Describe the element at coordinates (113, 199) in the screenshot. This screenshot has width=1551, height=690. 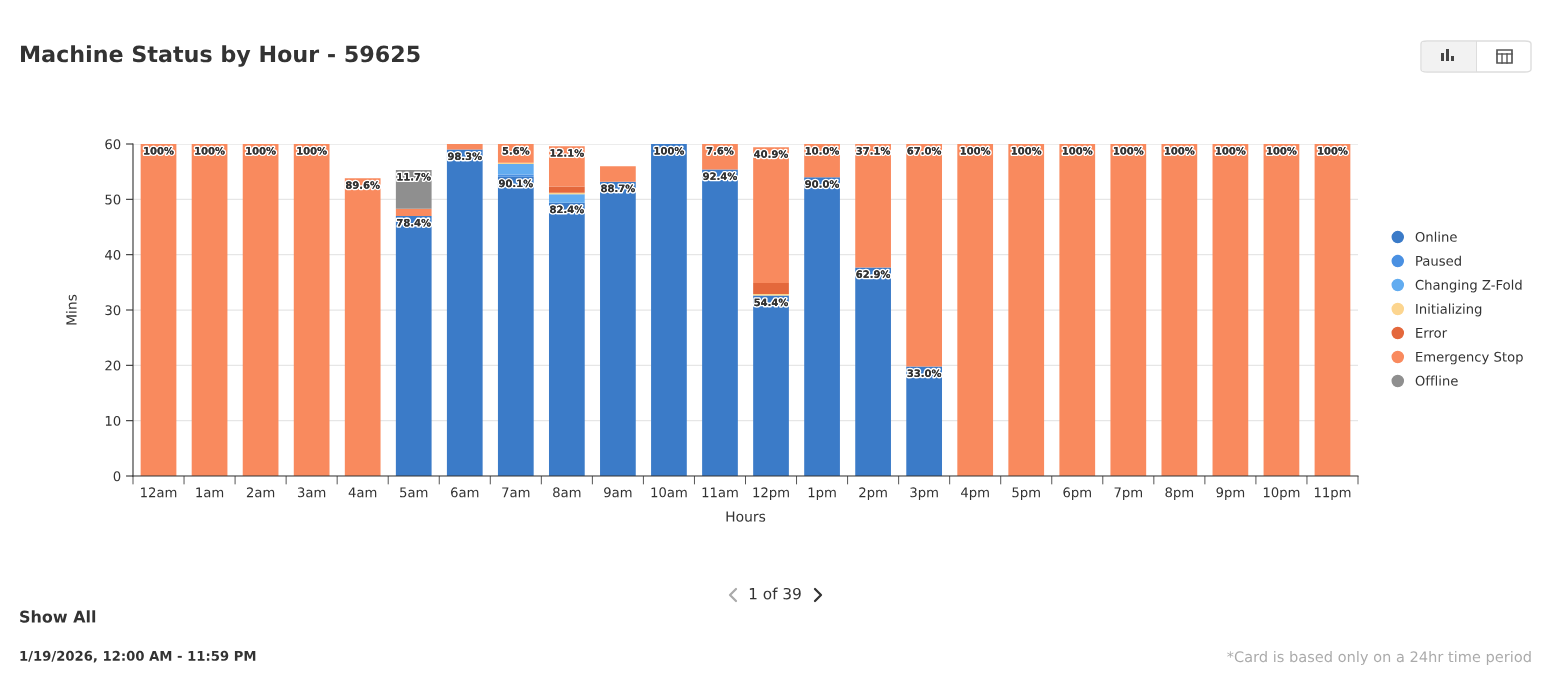
I see `y-tick-label: 50` at that location.